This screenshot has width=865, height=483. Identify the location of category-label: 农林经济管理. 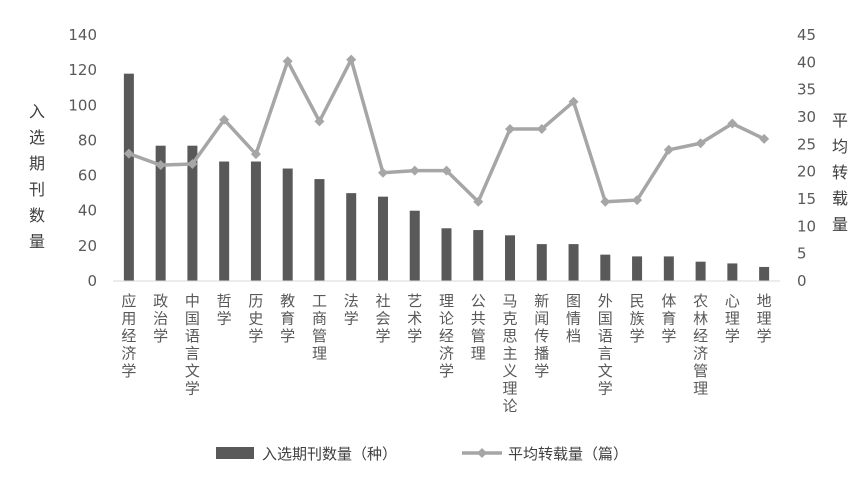
(700, 345).